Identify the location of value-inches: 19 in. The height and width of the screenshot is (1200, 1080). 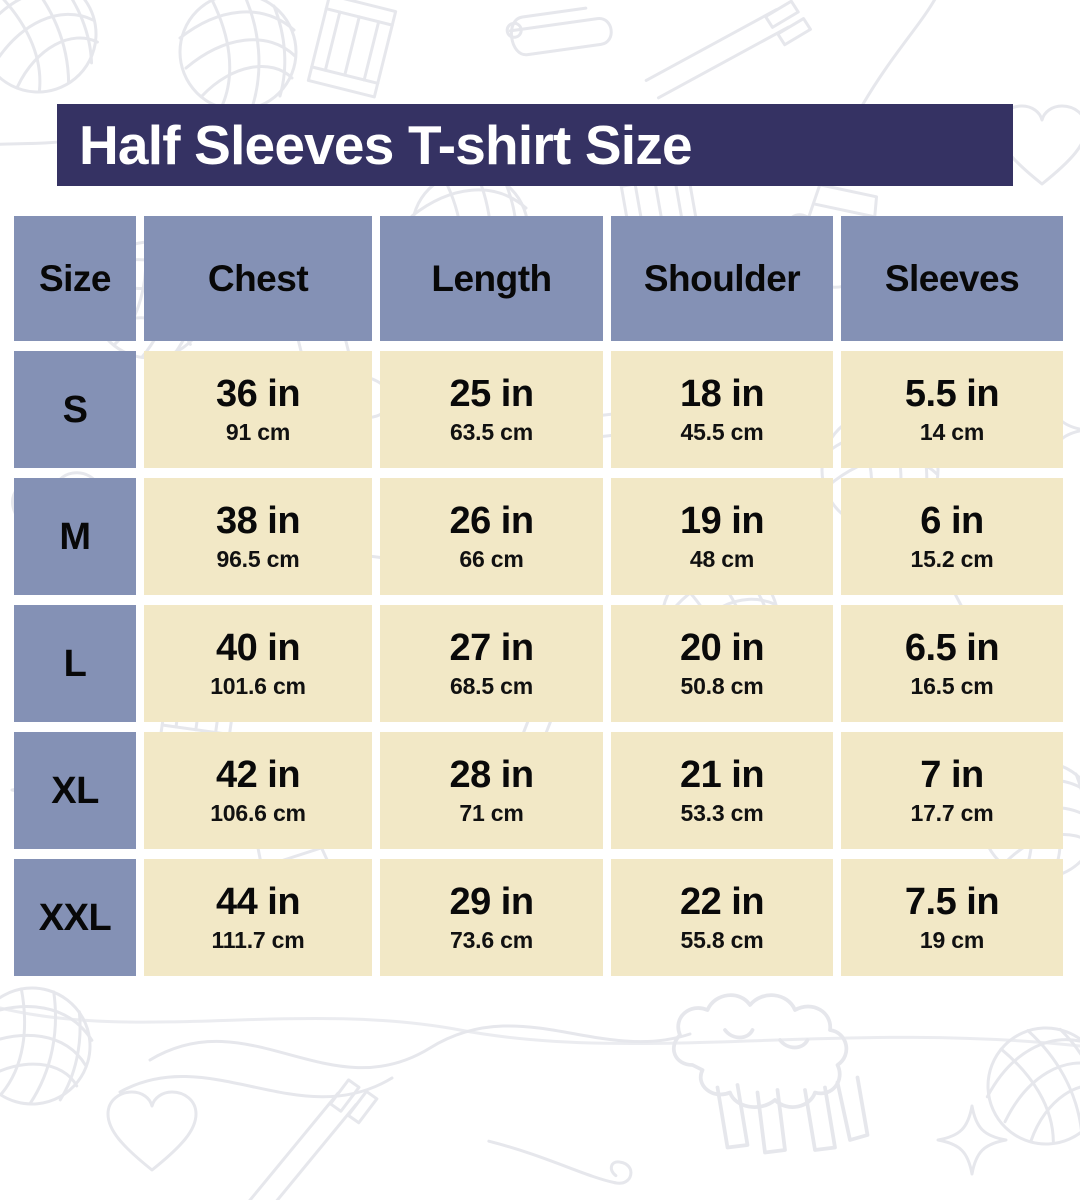
(722, 520).